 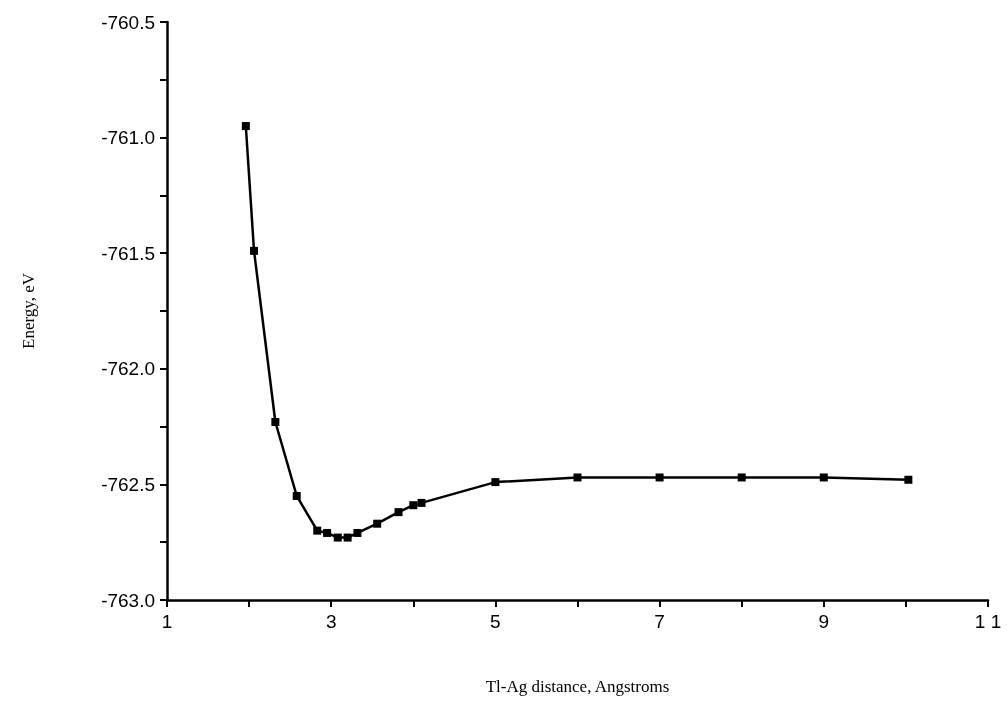 I want to click on x-tick-label: 9, so click(x=824, y=621).